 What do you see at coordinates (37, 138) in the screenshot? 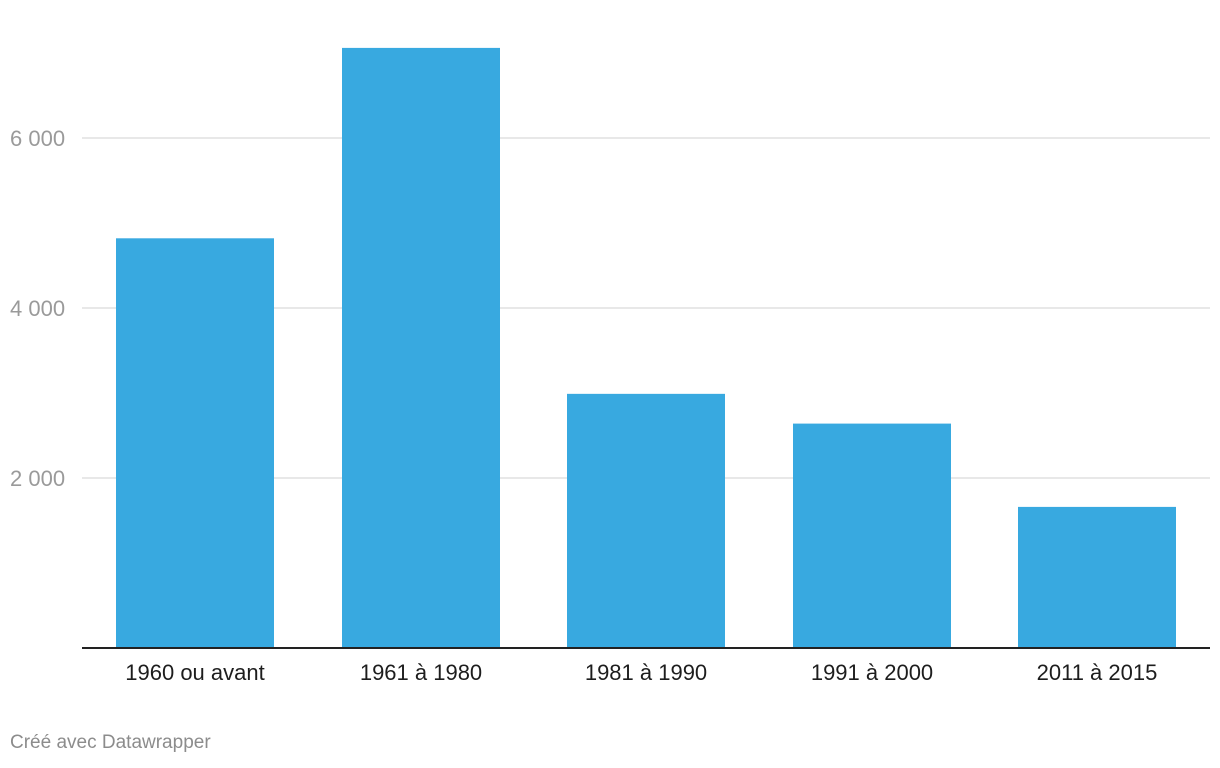
I see `y-tick-label: 6 000` at bounding box center [37, 138].